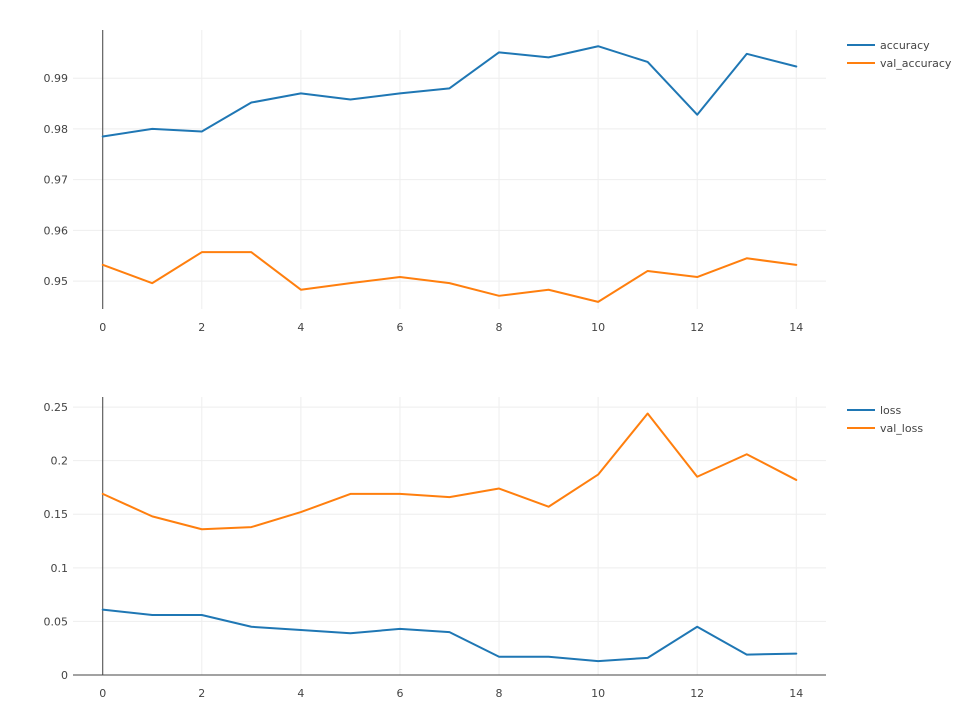  I want to click on series-line-loss, so click(449, 635).